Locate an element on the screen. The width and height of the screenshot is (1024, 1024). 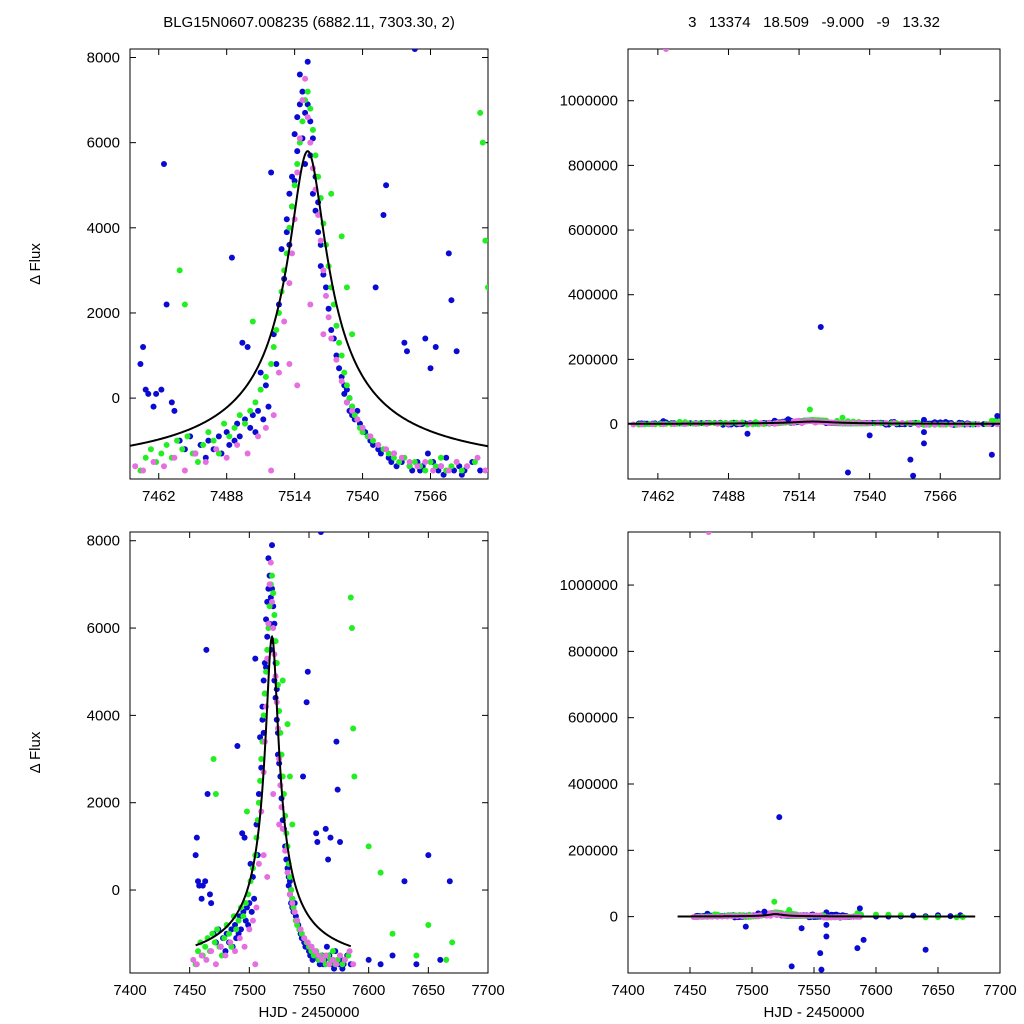
x-tick-label: 7700 is located at coordinates (487, 990).